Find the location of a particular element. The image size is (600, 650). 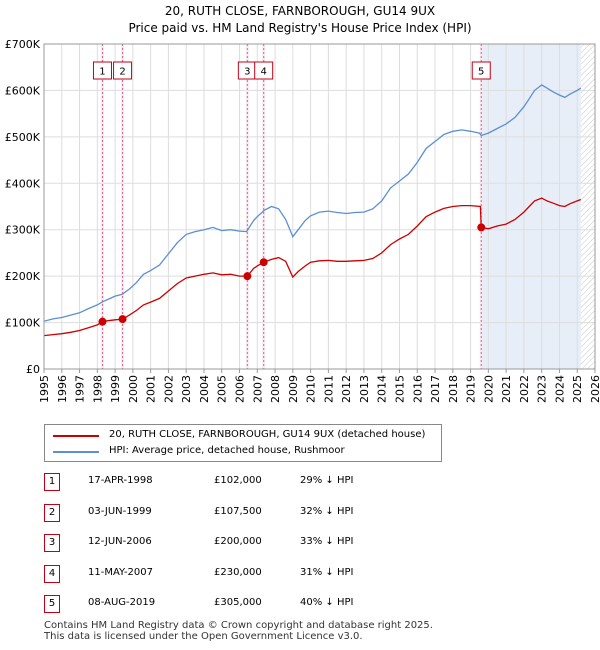

sale-number-badge: 1 is located at coordinates (52, 482).